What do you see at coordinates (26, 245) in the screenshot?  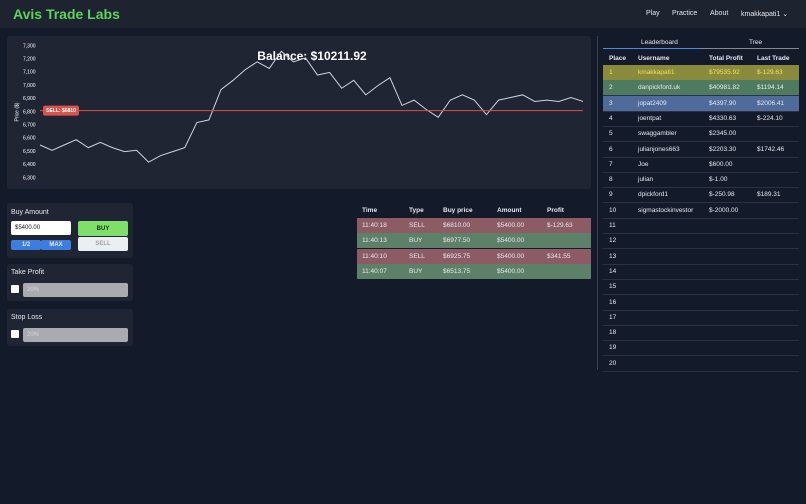 I see `half-button: 1/2` at bounding box center [26, 245].